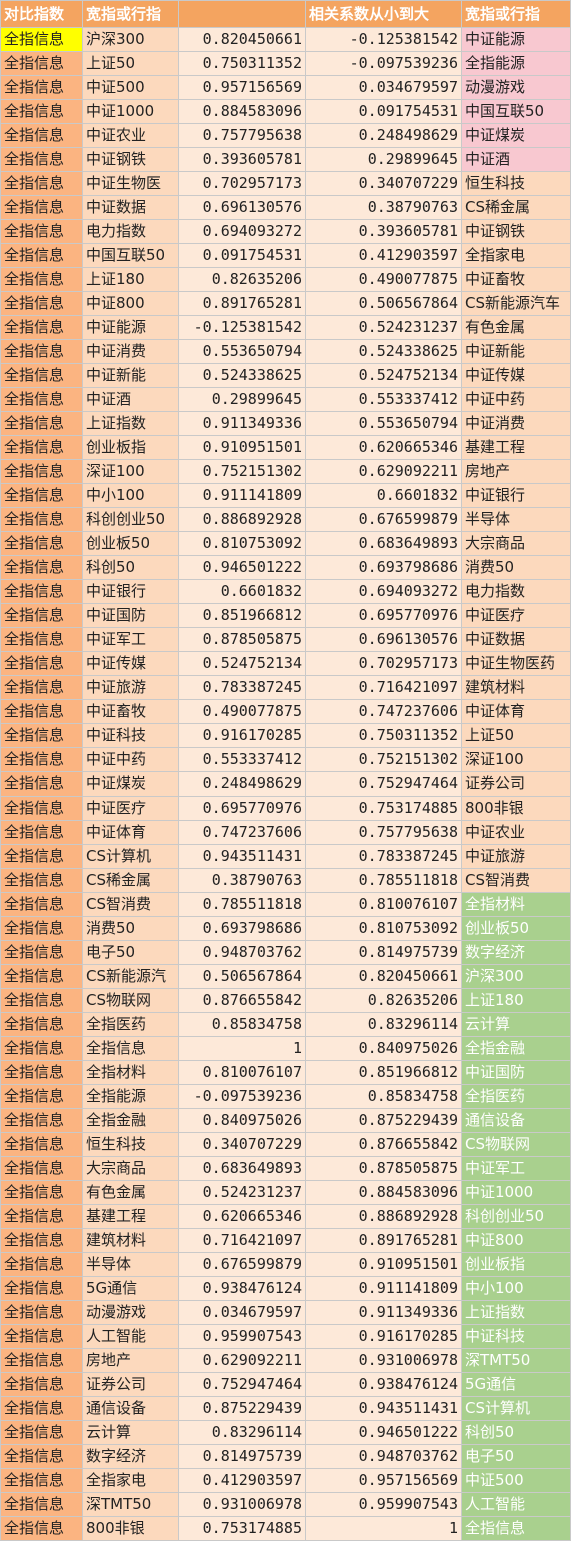 This screenshot has height=1542, width=571. I want to click on index-a-cell: 全指医药, so click(130, 1024).